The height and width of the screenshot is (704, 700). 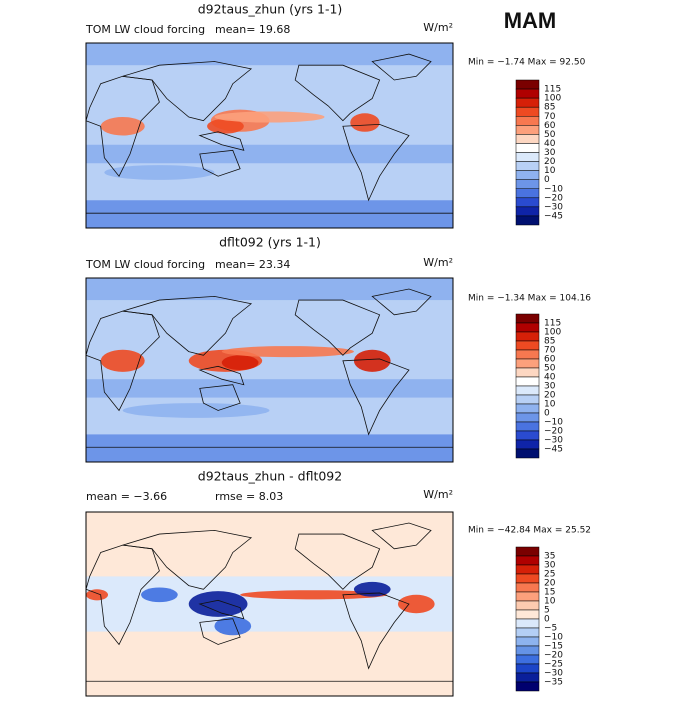 I want to click on colorbar-label: 15, so click(x=549, y=593).